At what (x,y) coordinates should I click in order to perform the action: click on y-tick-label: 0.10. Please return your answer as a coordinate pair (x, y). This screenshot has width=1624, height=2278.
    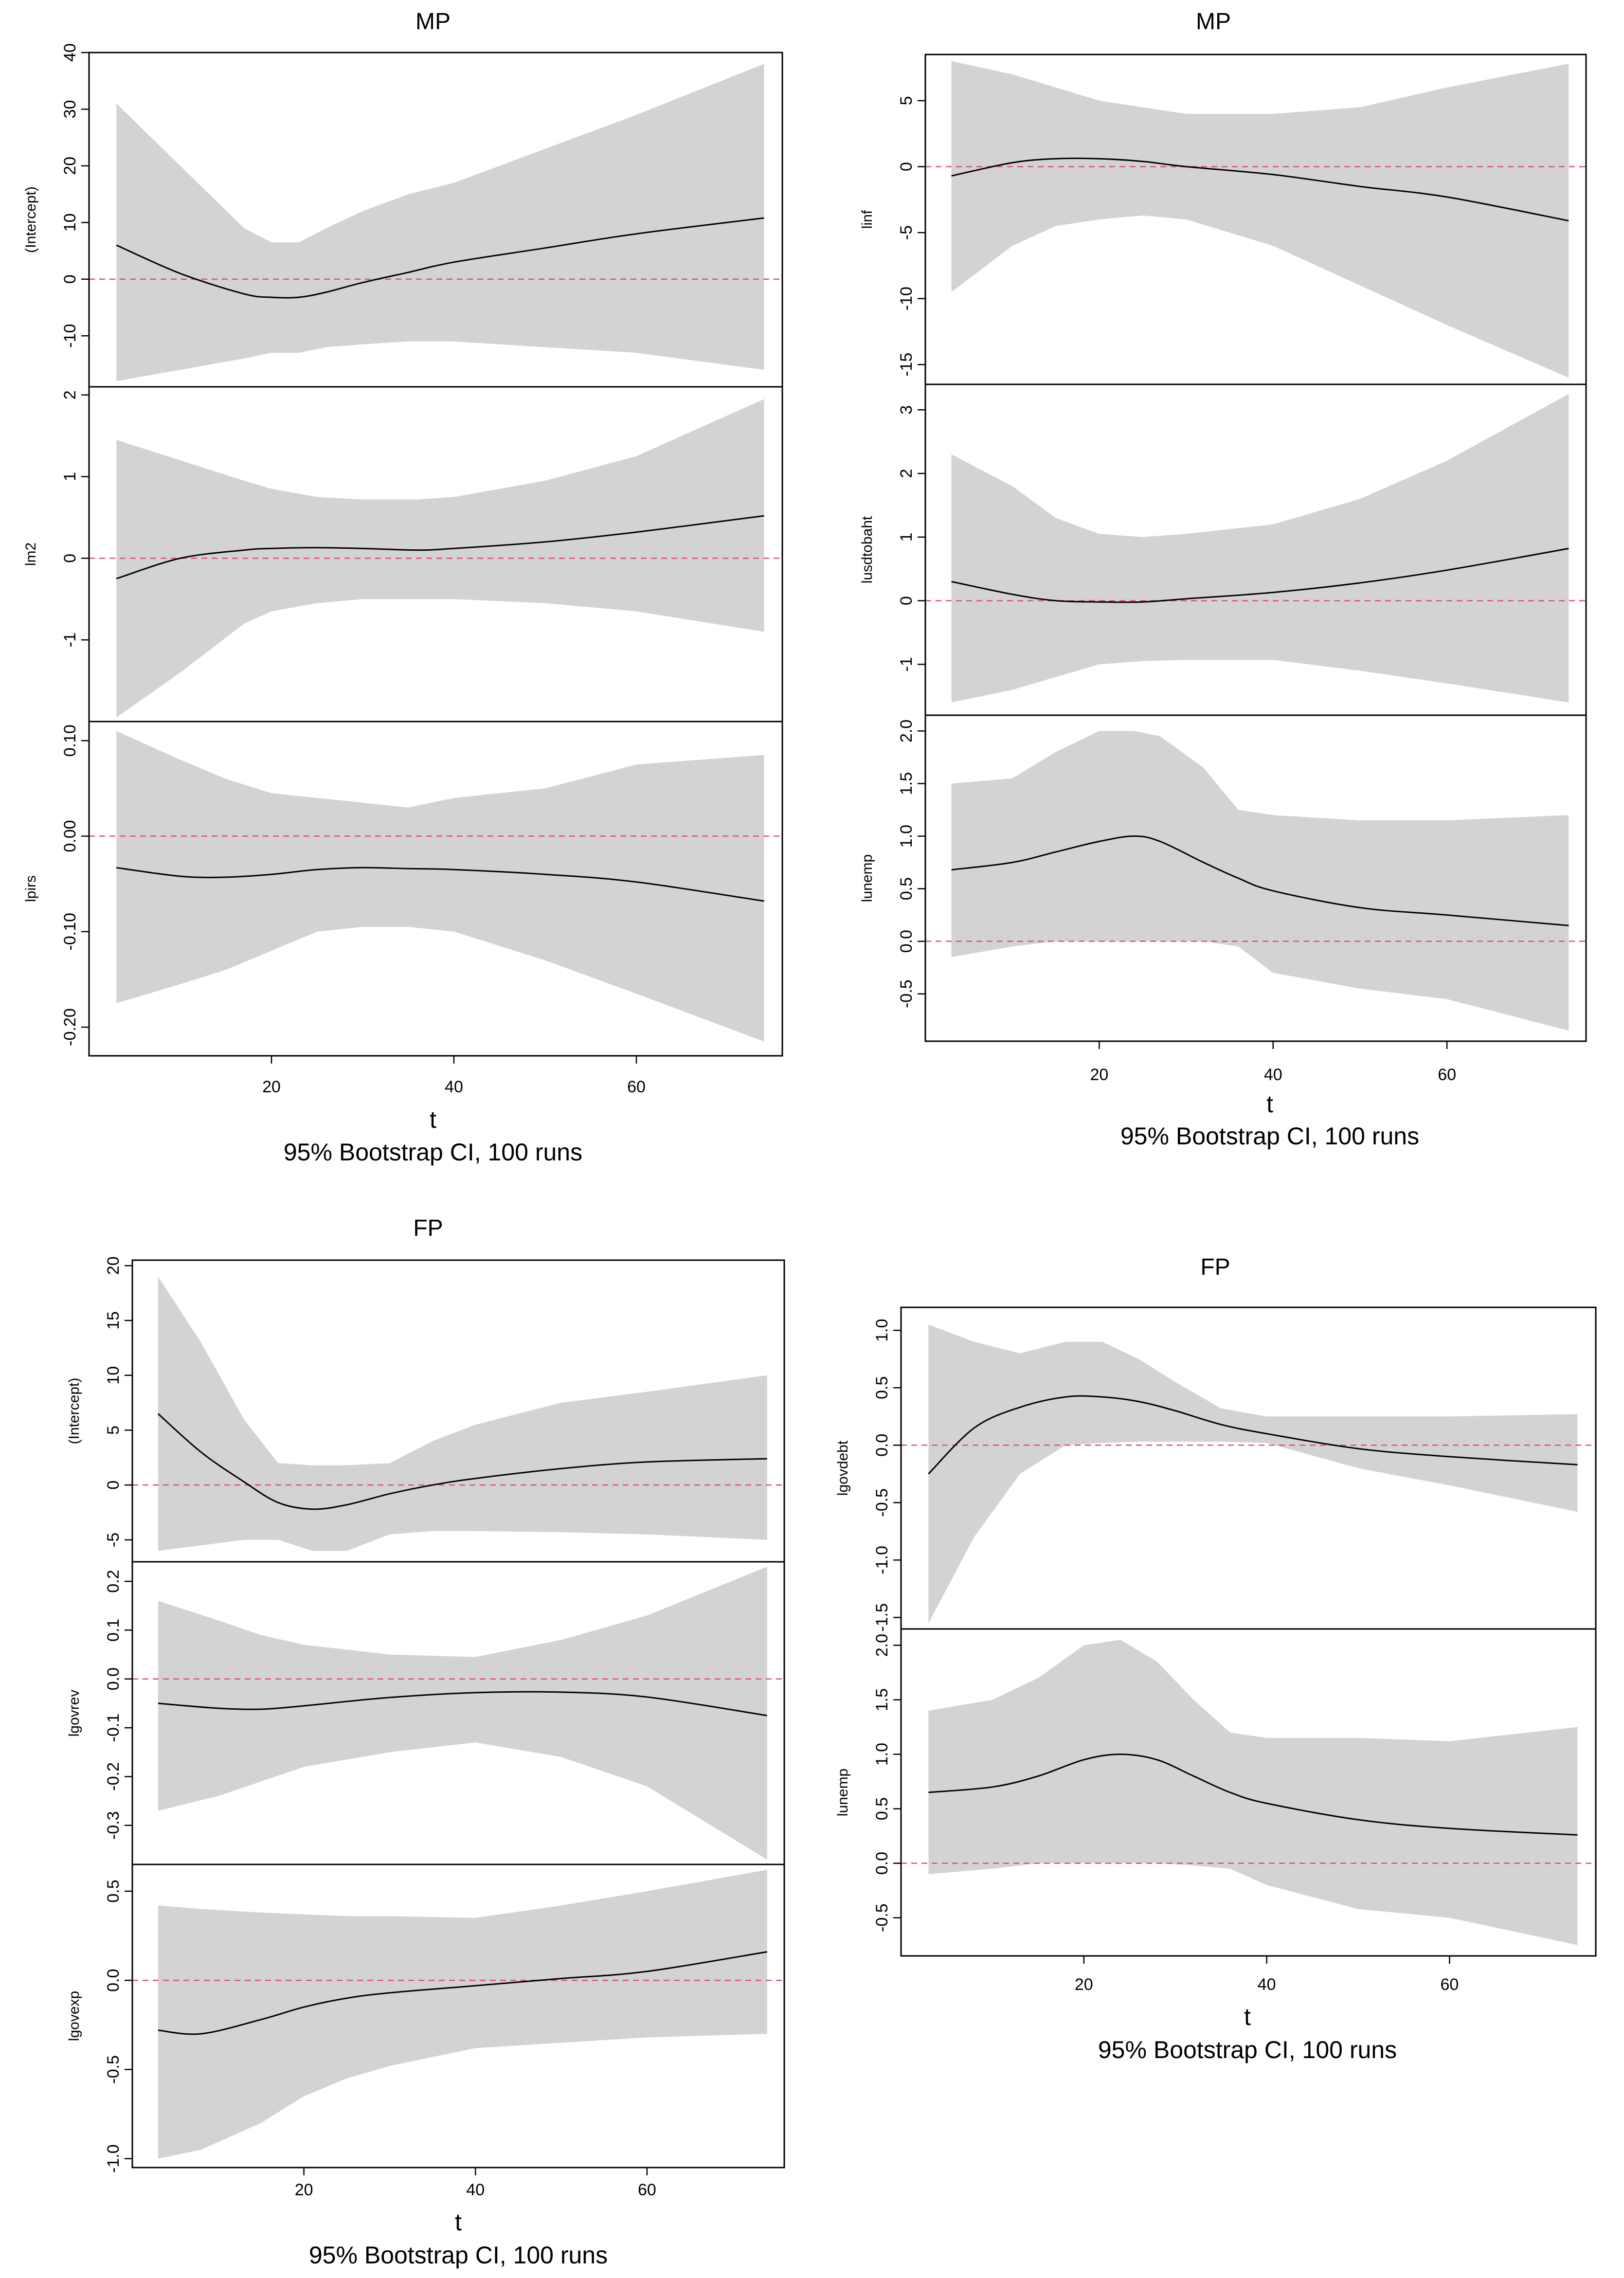
    Looking at the image, I should click on (70, 740).